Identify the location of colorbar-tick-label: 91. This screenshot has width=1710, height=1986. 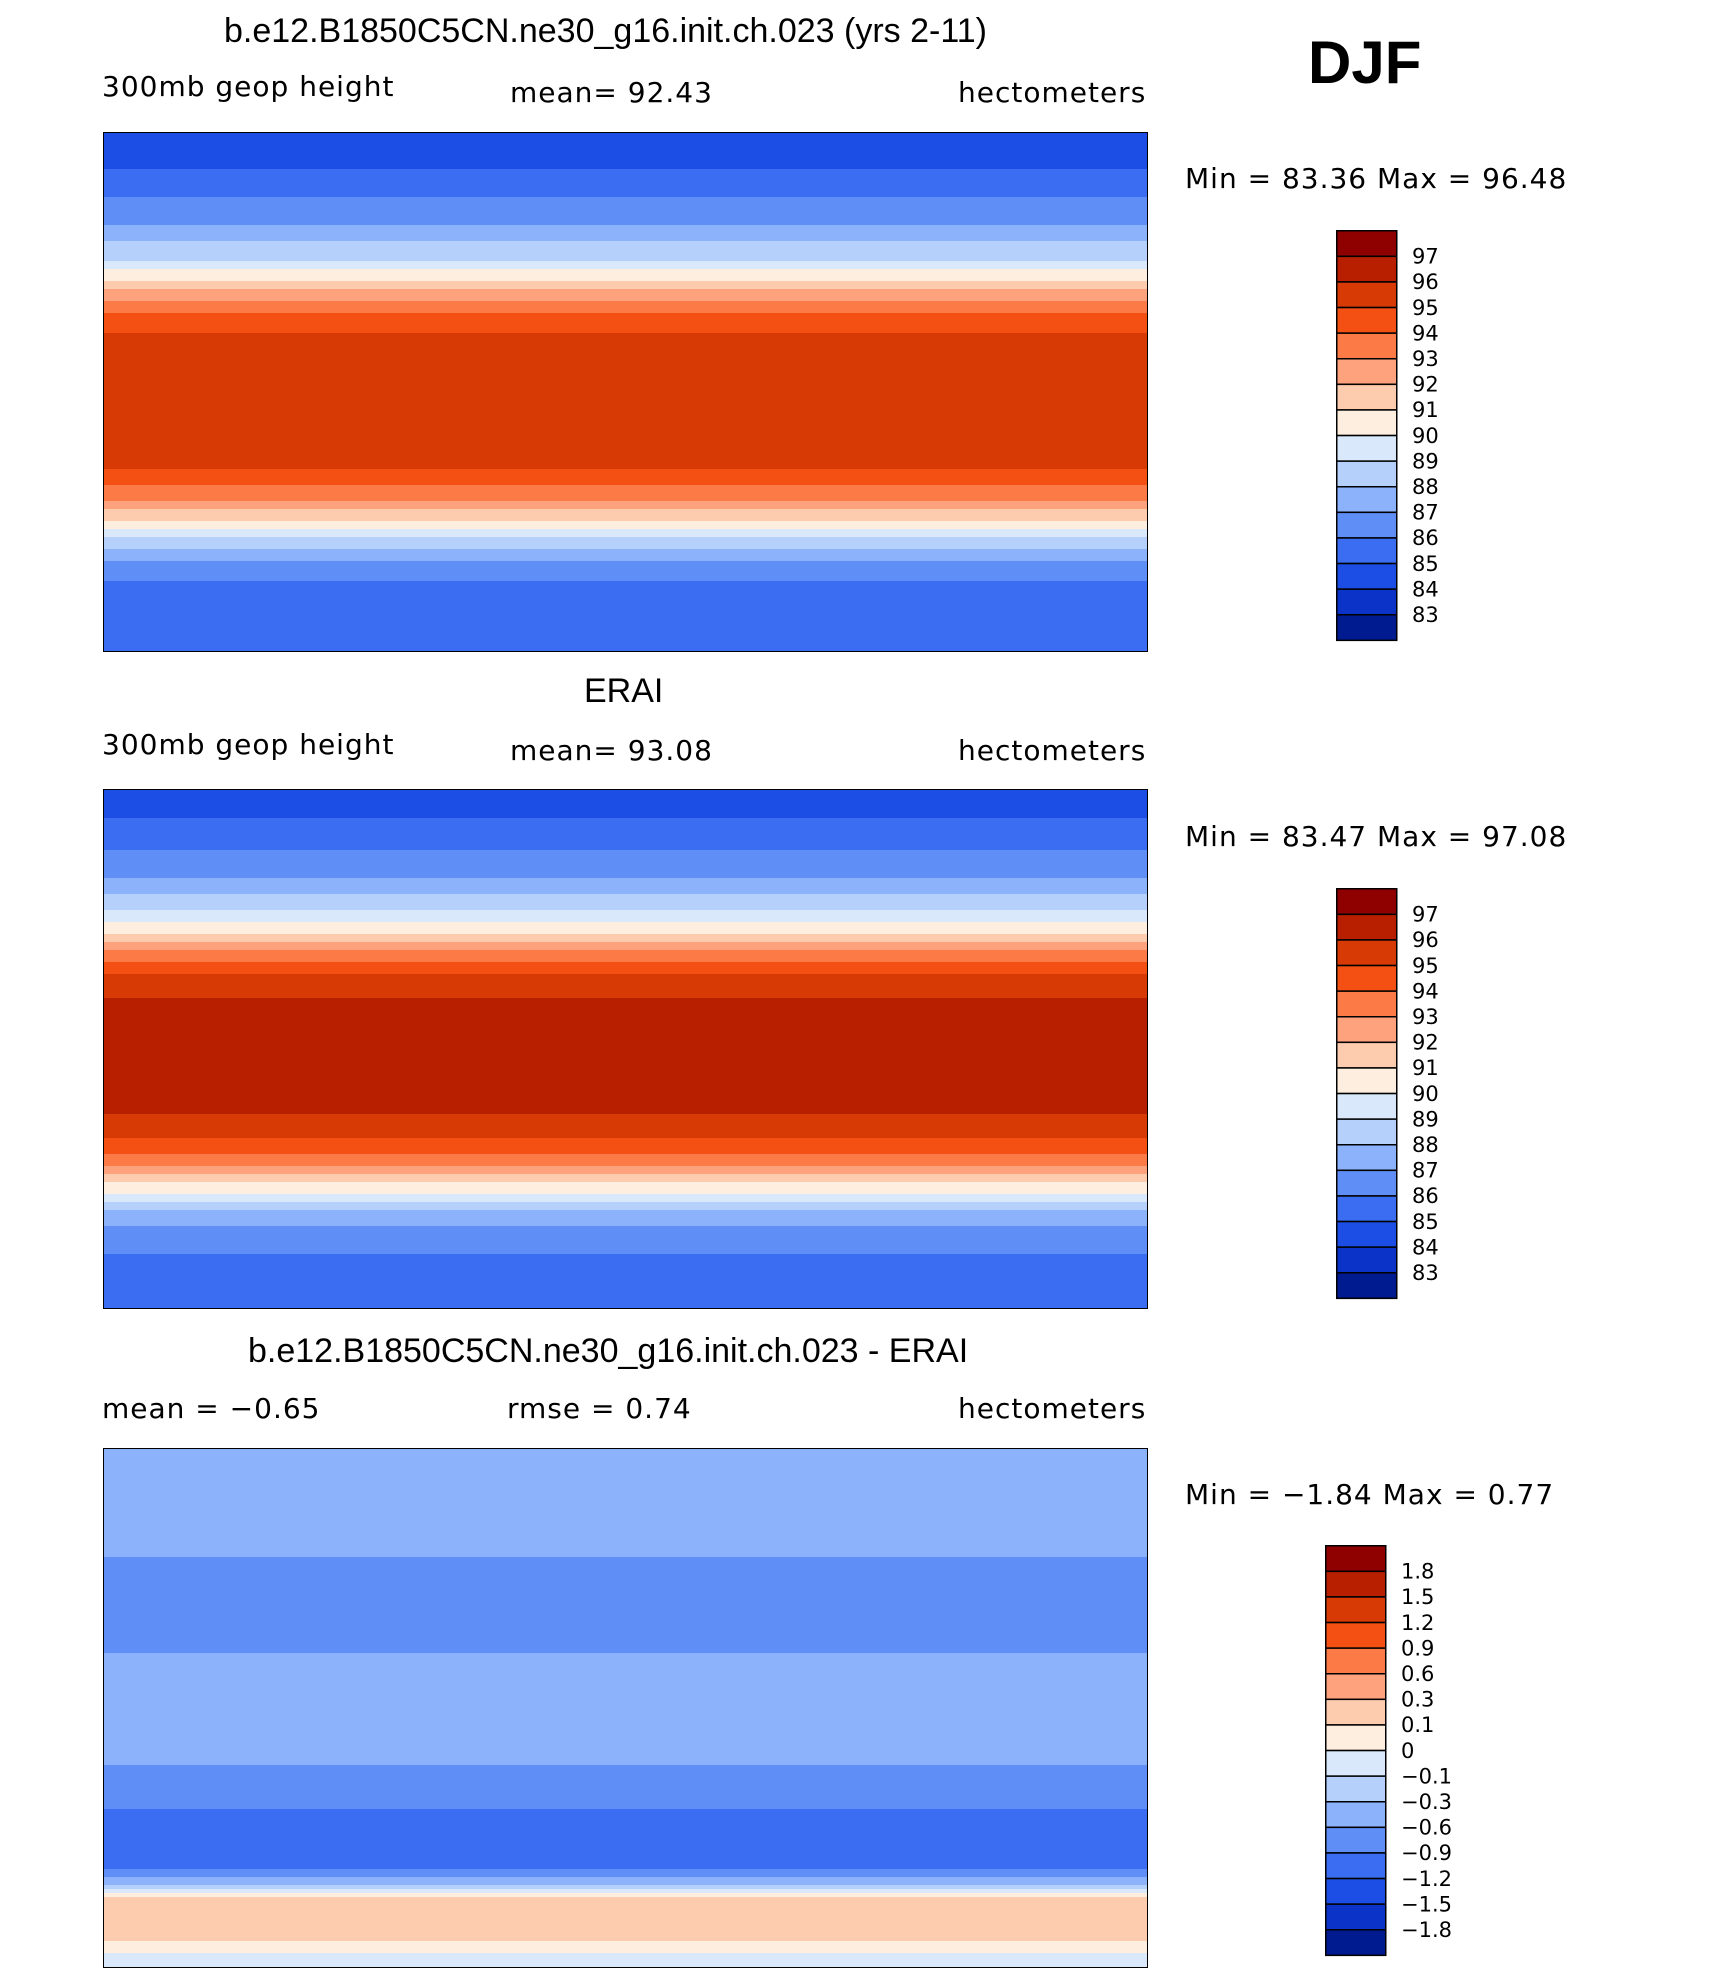
(1425, 410).